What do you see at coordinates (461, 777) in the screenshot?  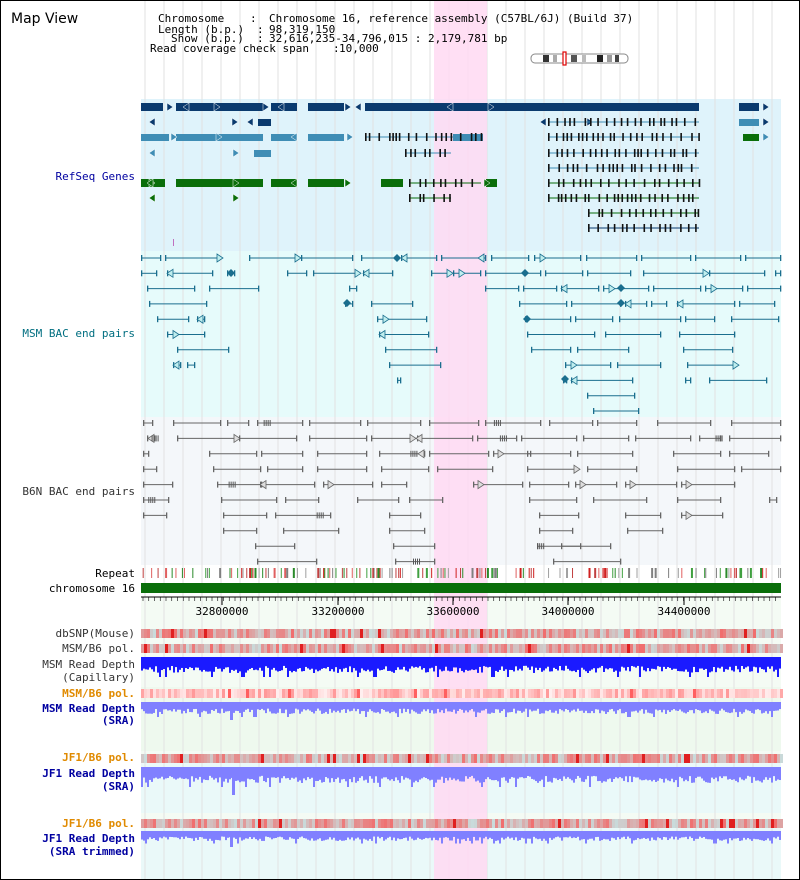 I see `jf1-read-depth-sra` at bounding box center [461, 777].